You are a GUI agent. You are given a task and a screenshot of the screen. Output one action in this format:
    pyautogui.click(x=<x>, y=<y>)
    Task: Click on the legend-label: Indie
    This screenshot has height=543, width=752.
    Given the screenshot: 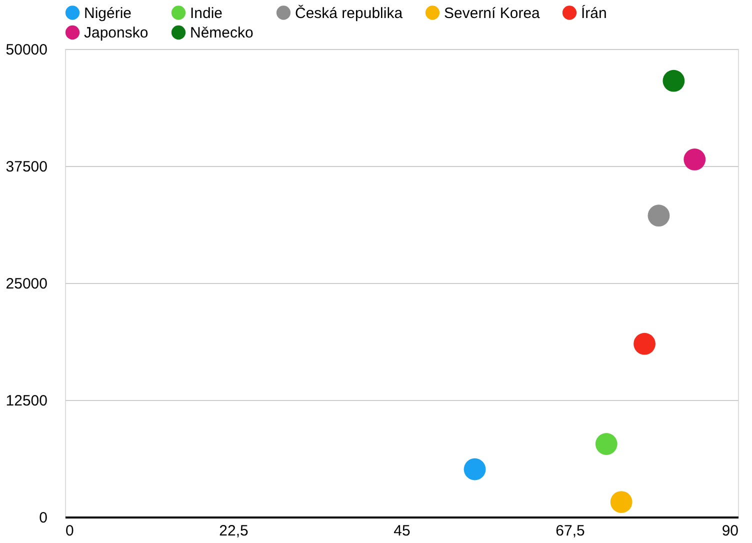 What is the action you would take?
    pyautogui.click(x=206, y=13)
    